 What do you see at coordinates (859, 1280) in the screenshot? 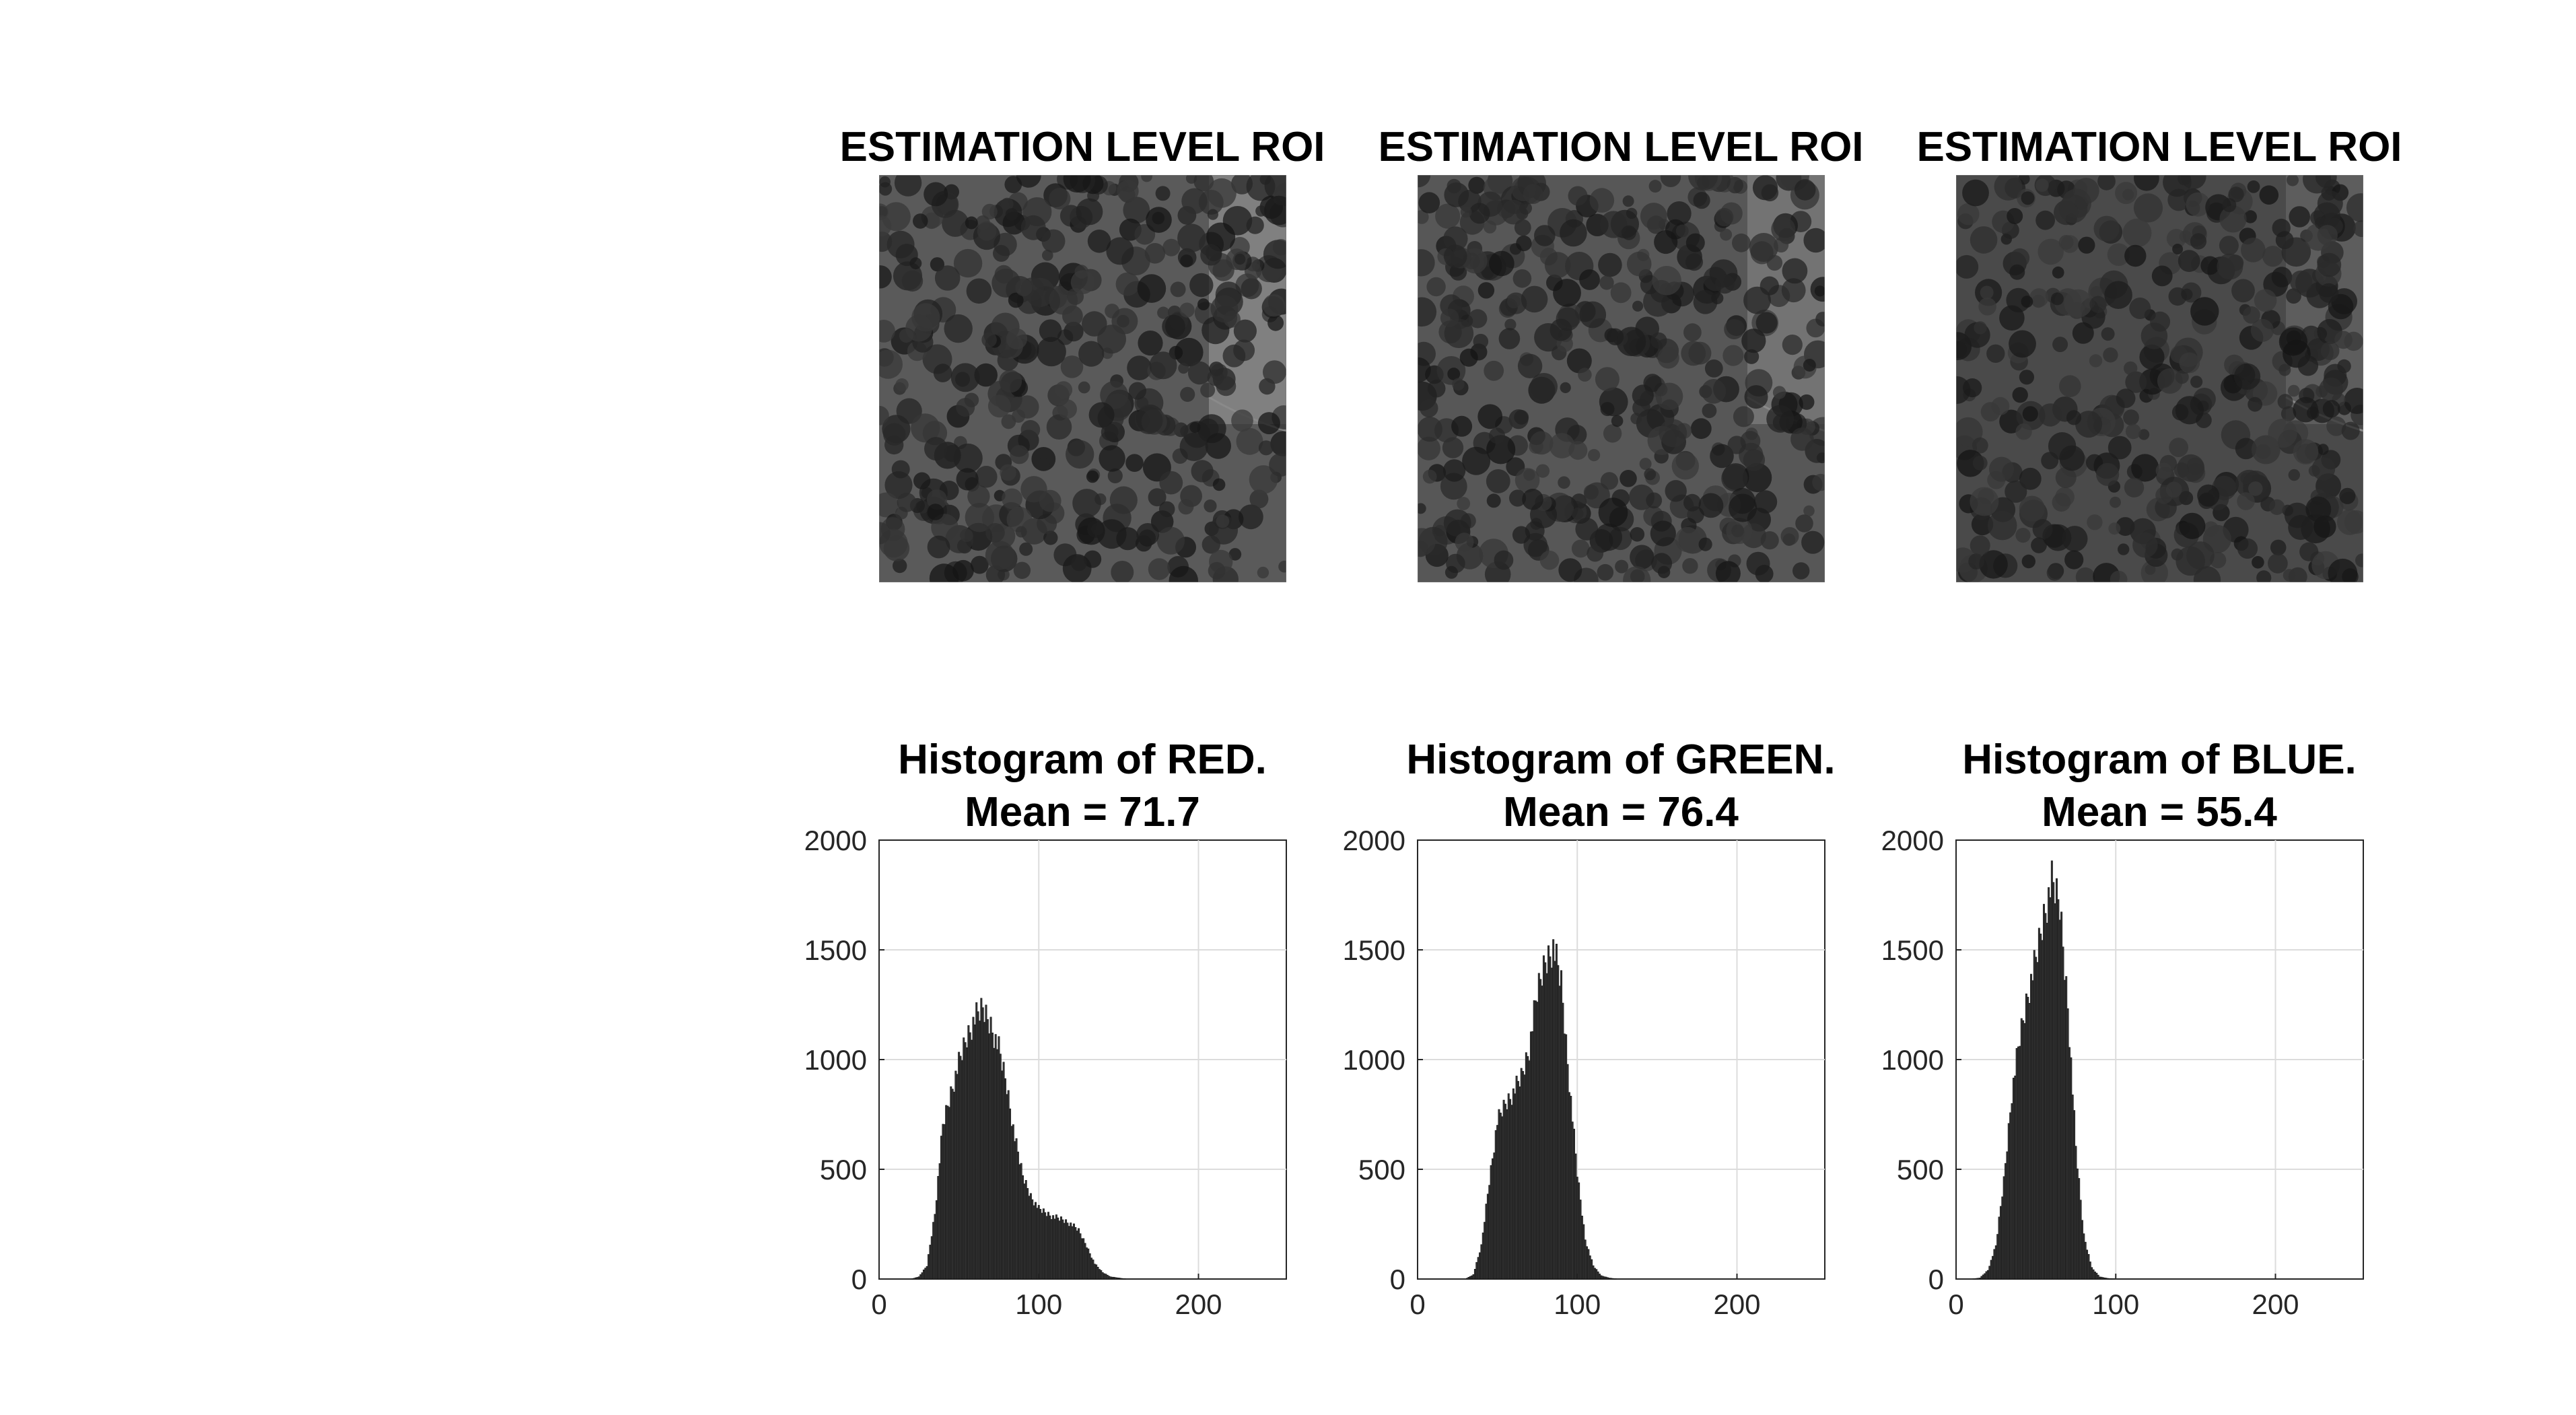
I see `y-tick-label: 0` at bounding box center [859, 1280].